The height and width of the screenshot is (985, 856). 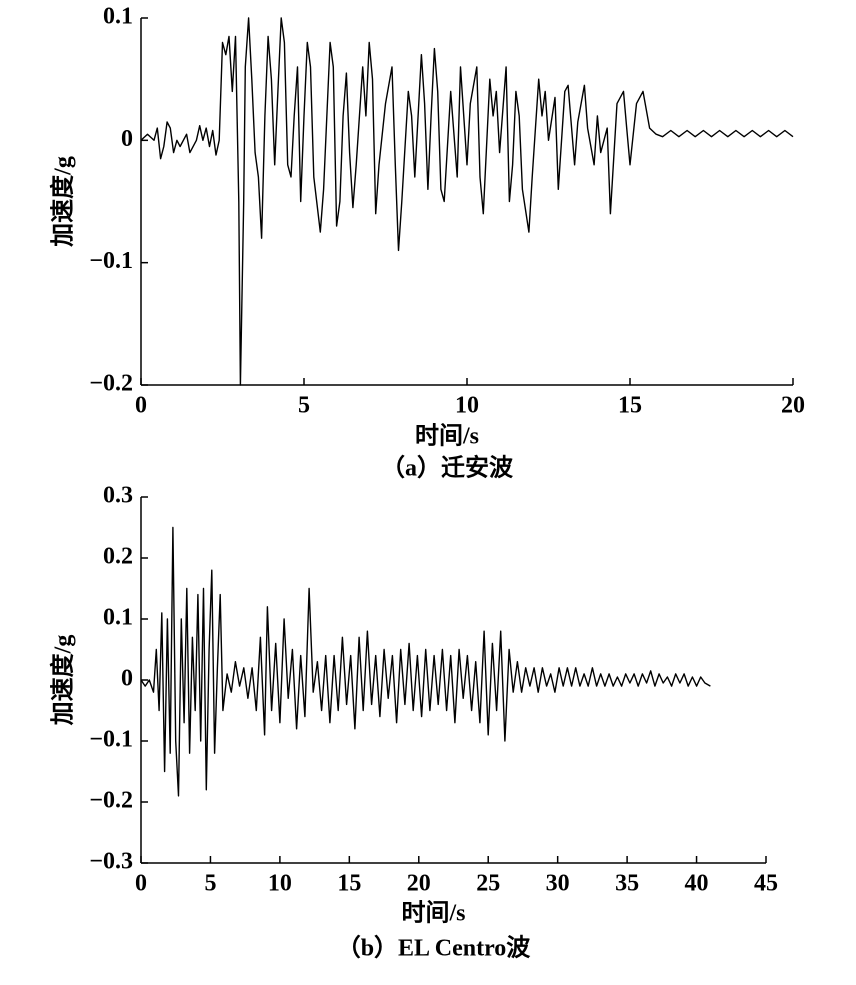 What do you see at coordinates (118, 496) in the screenshot?
I see `y-tick-label: 0.3` at bounding box center [118, 496].